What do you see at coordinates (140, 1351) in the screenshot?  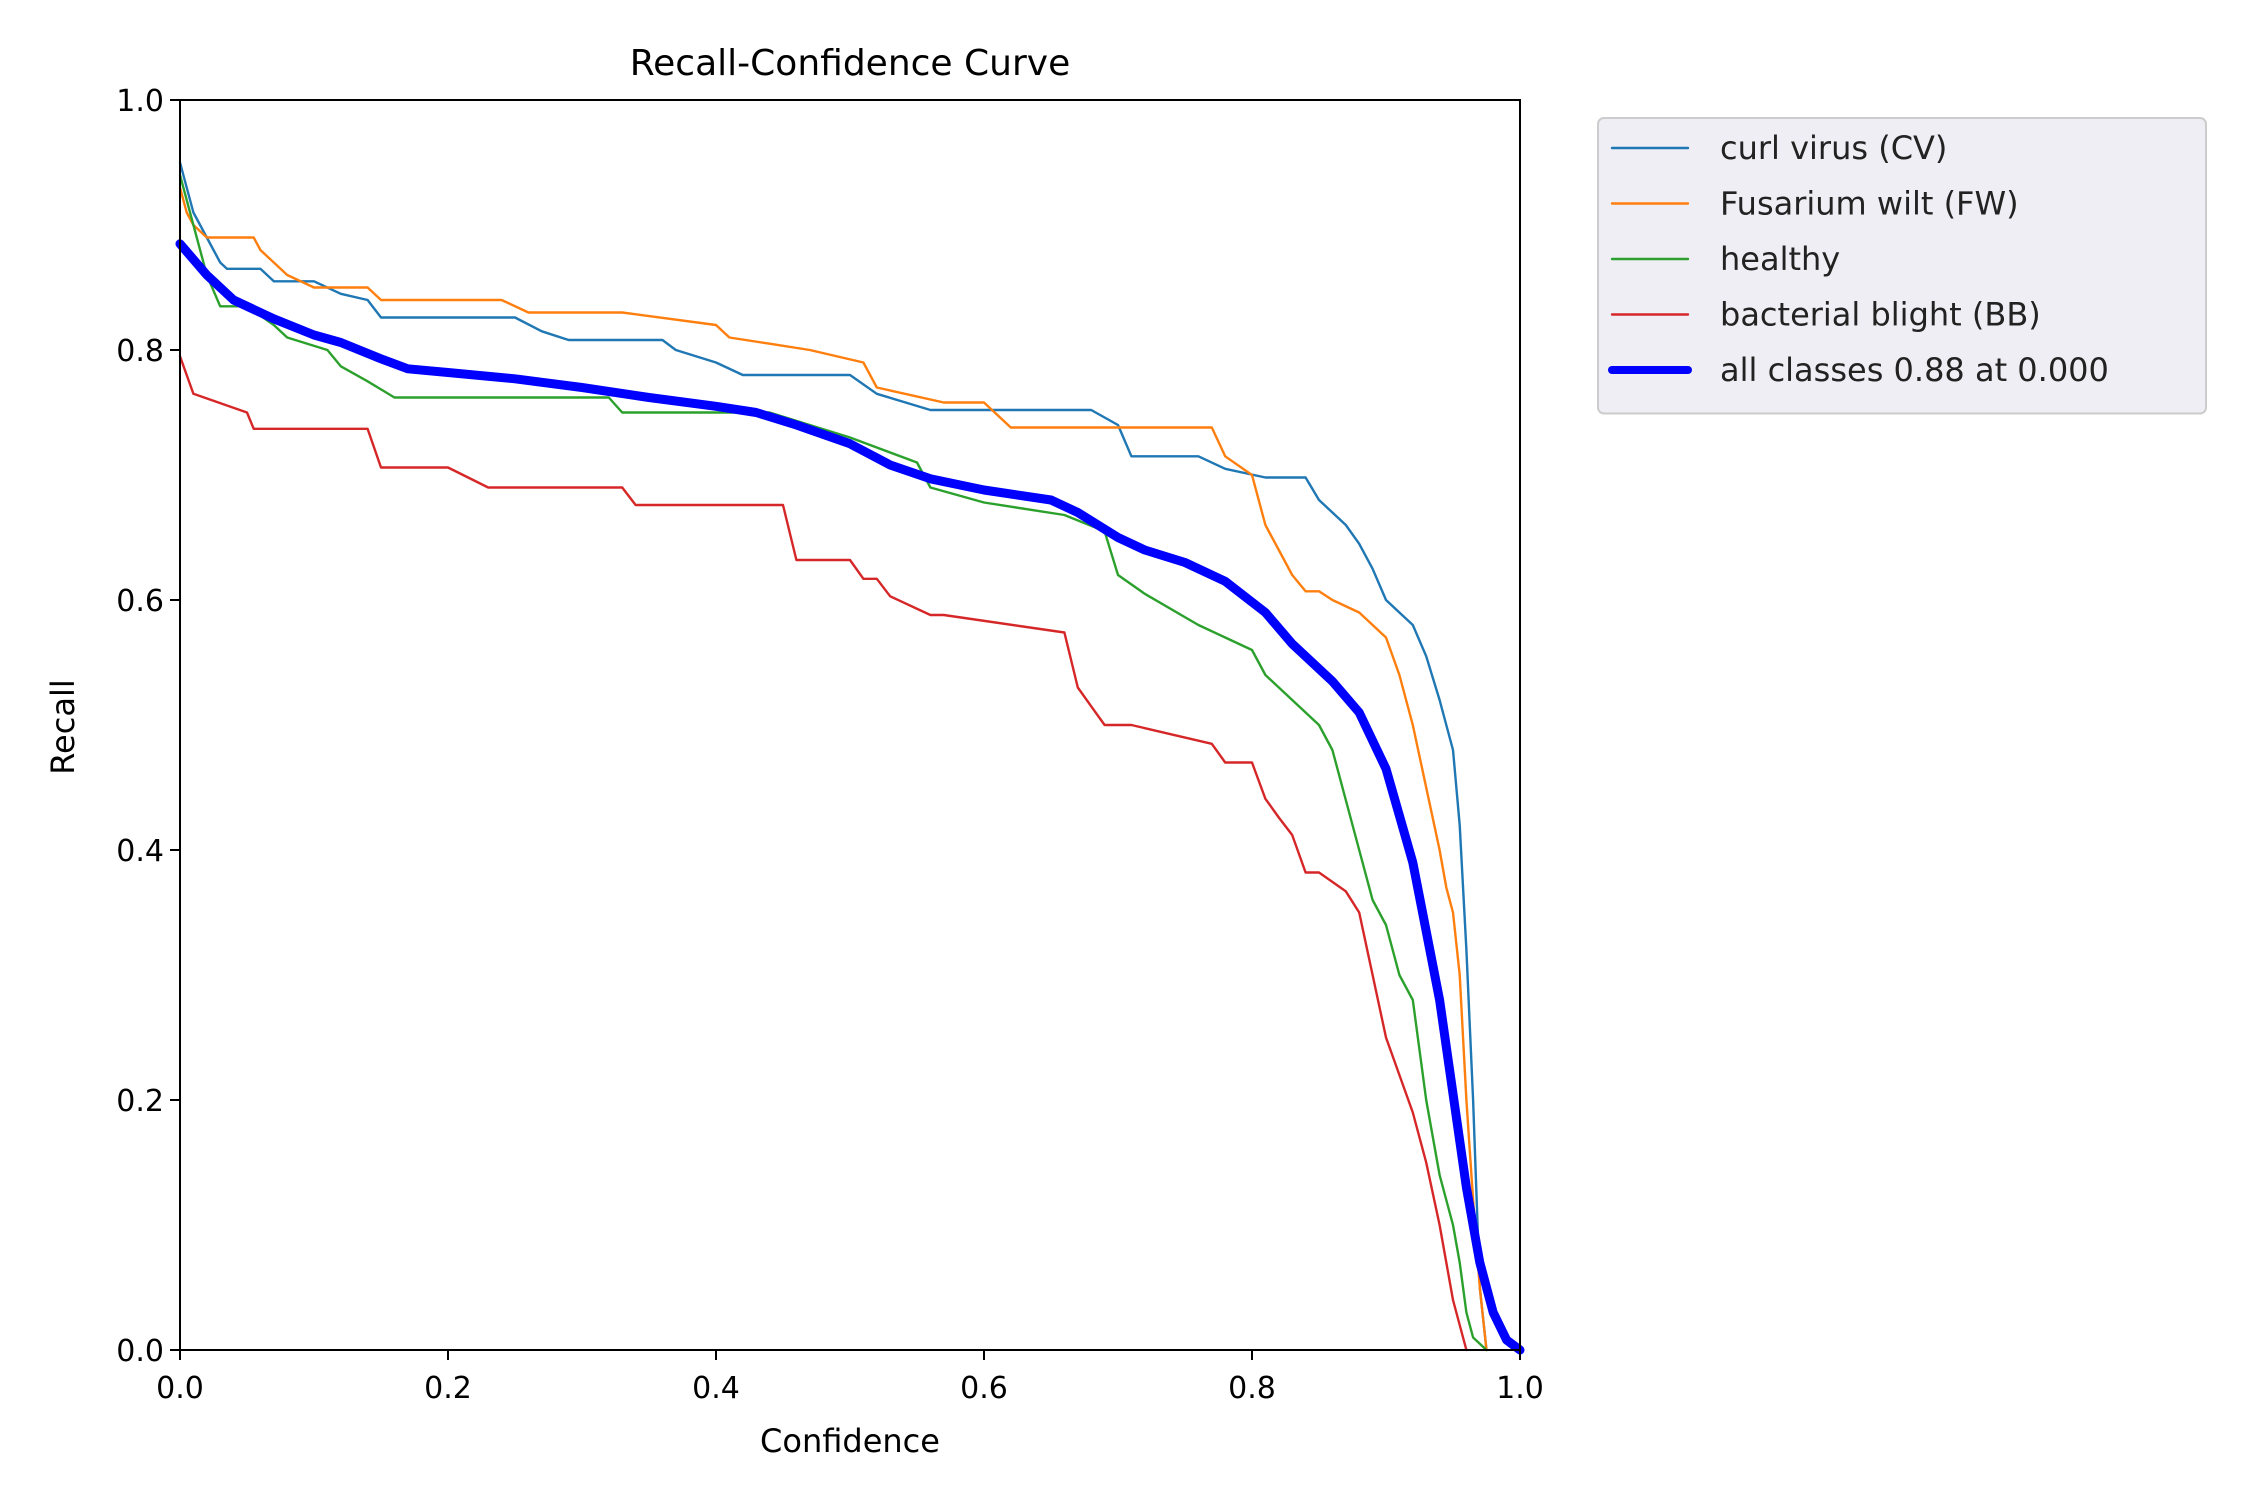 I see `y-tick-label: 0.0` at bounding box center [140, 1351].